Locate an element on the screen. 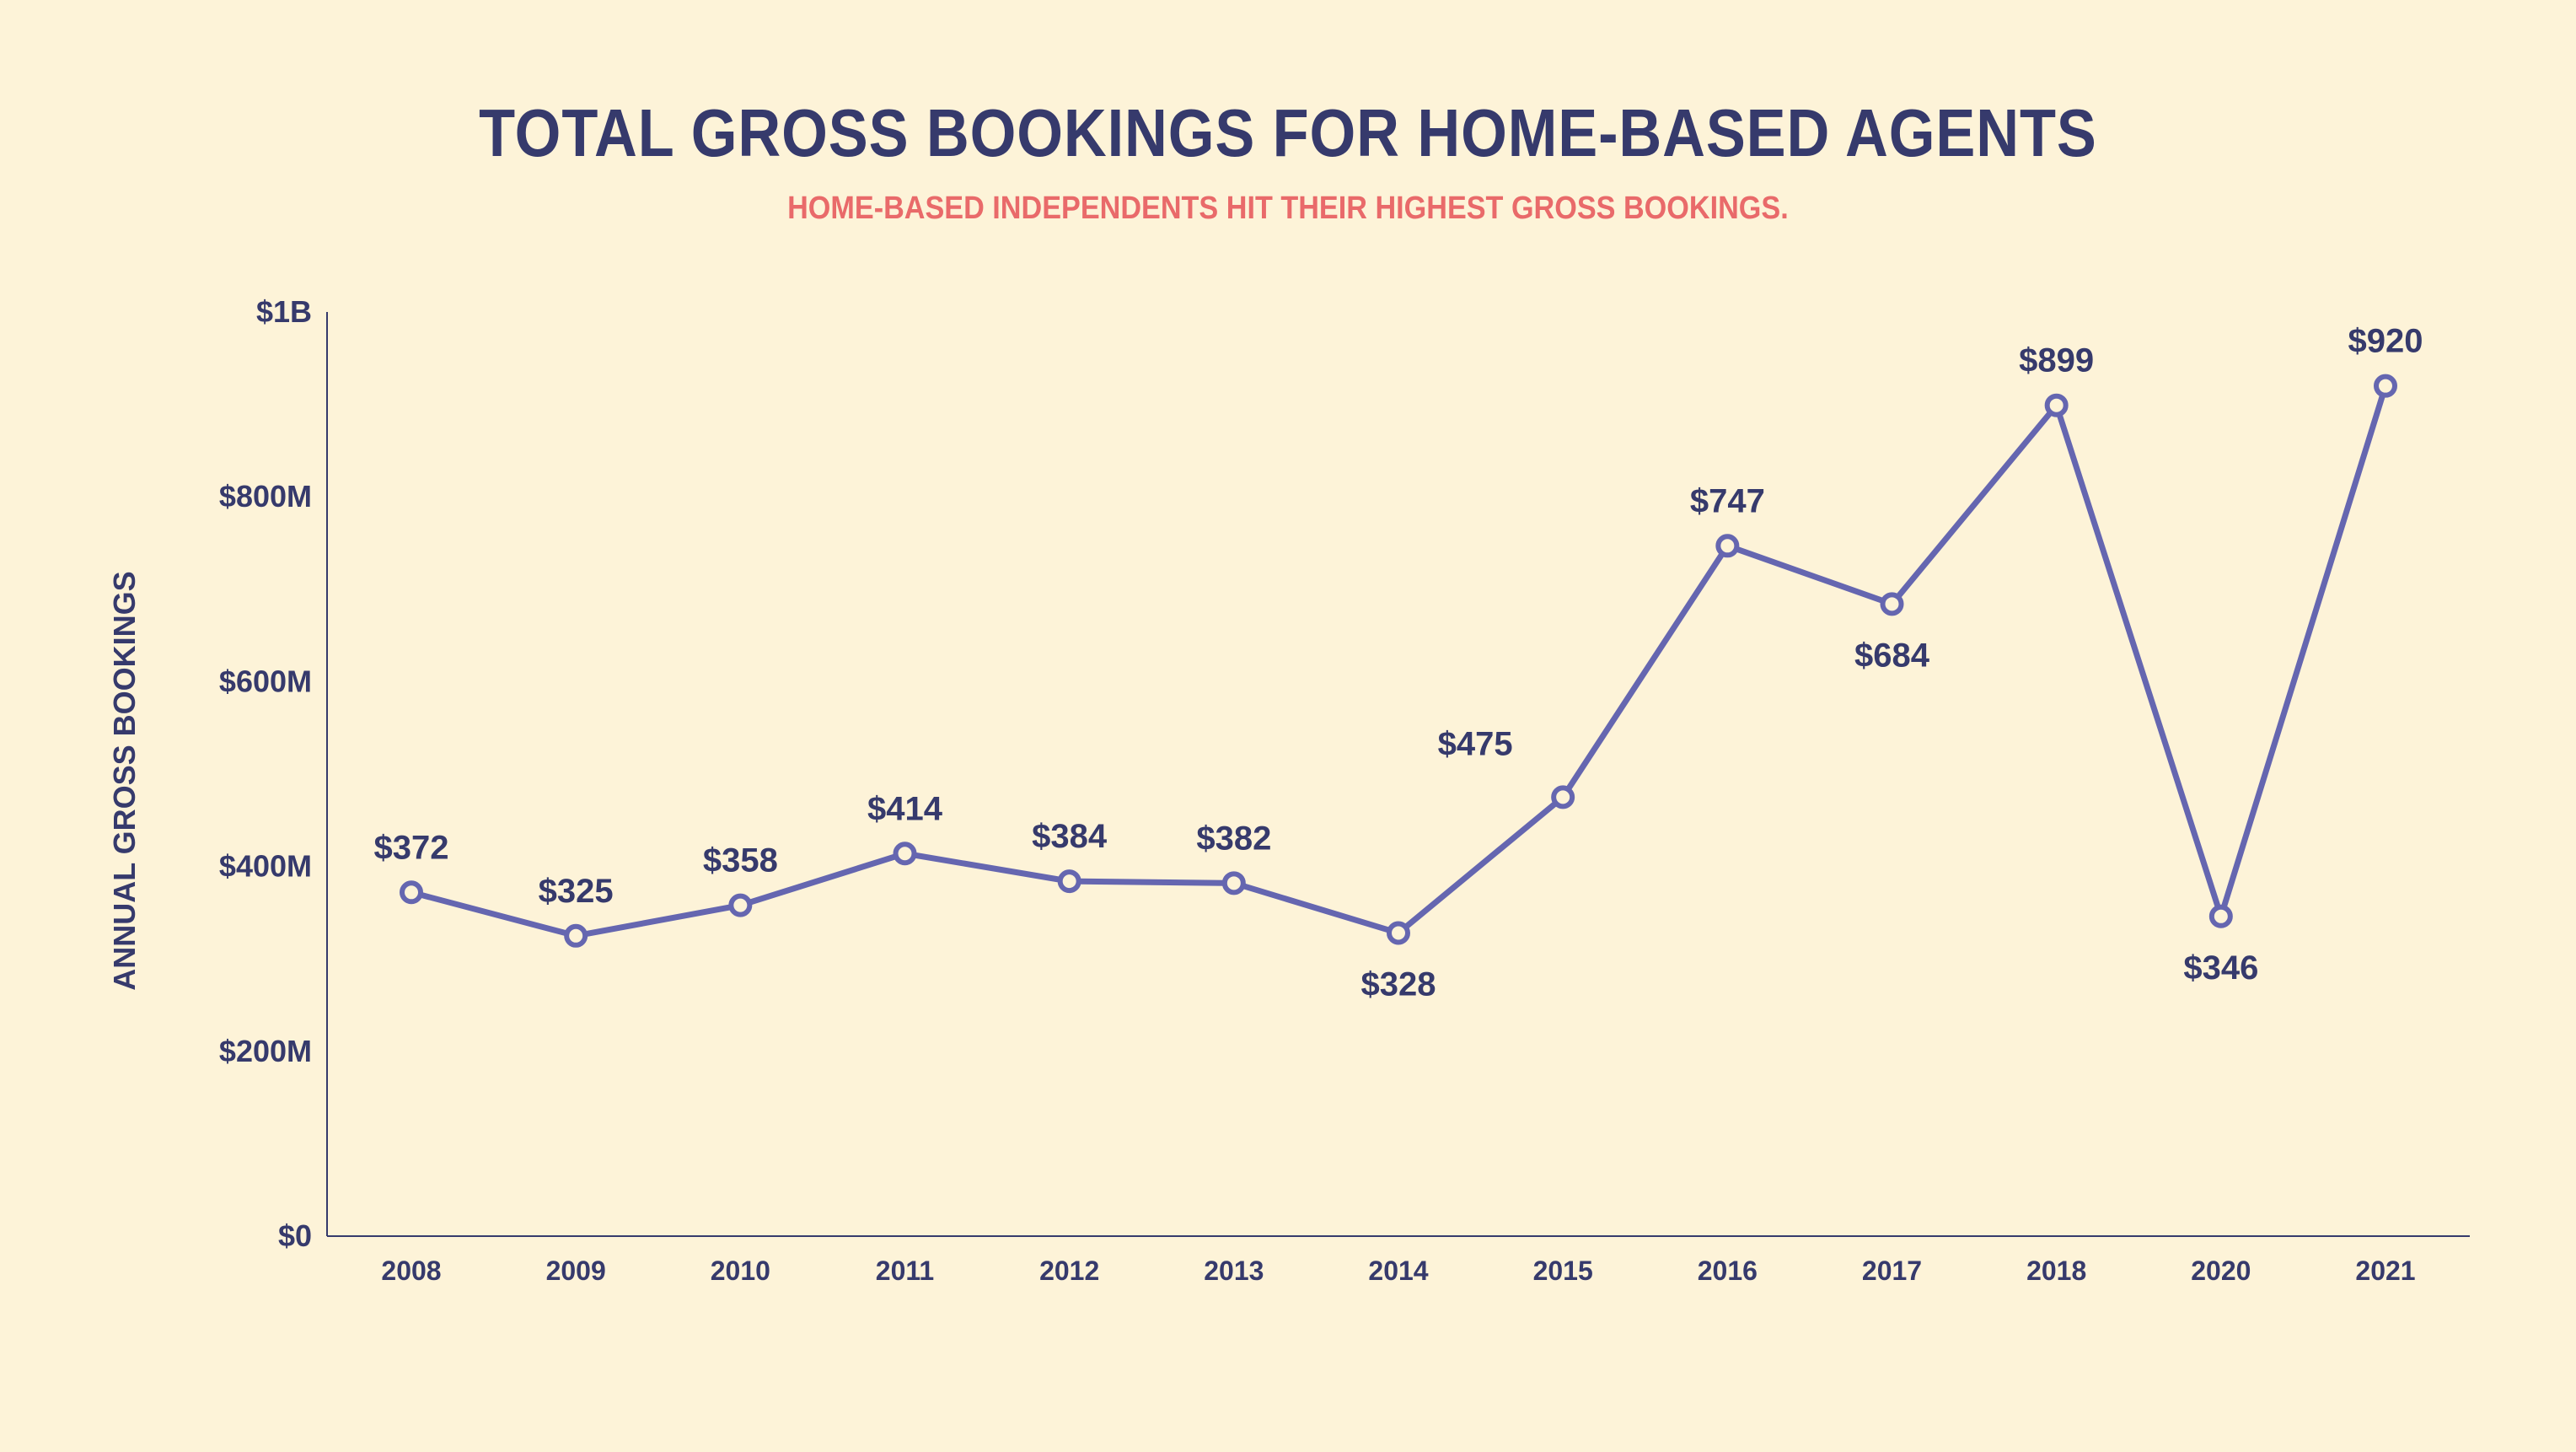  x-tick-label: 2020 is located at coordinates (2221, 1271).